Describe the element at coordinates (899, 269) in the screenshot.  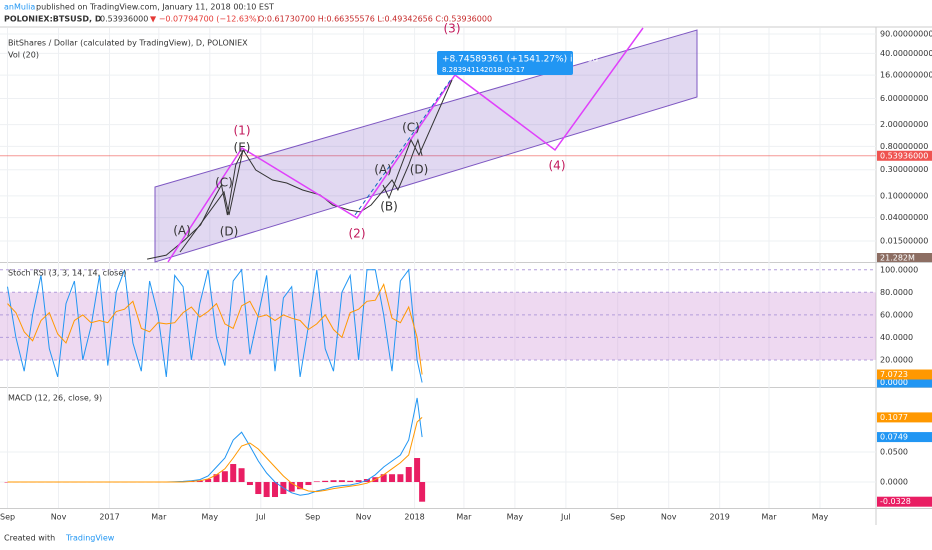
I see `y-tick-label: 100.0000` at that location.